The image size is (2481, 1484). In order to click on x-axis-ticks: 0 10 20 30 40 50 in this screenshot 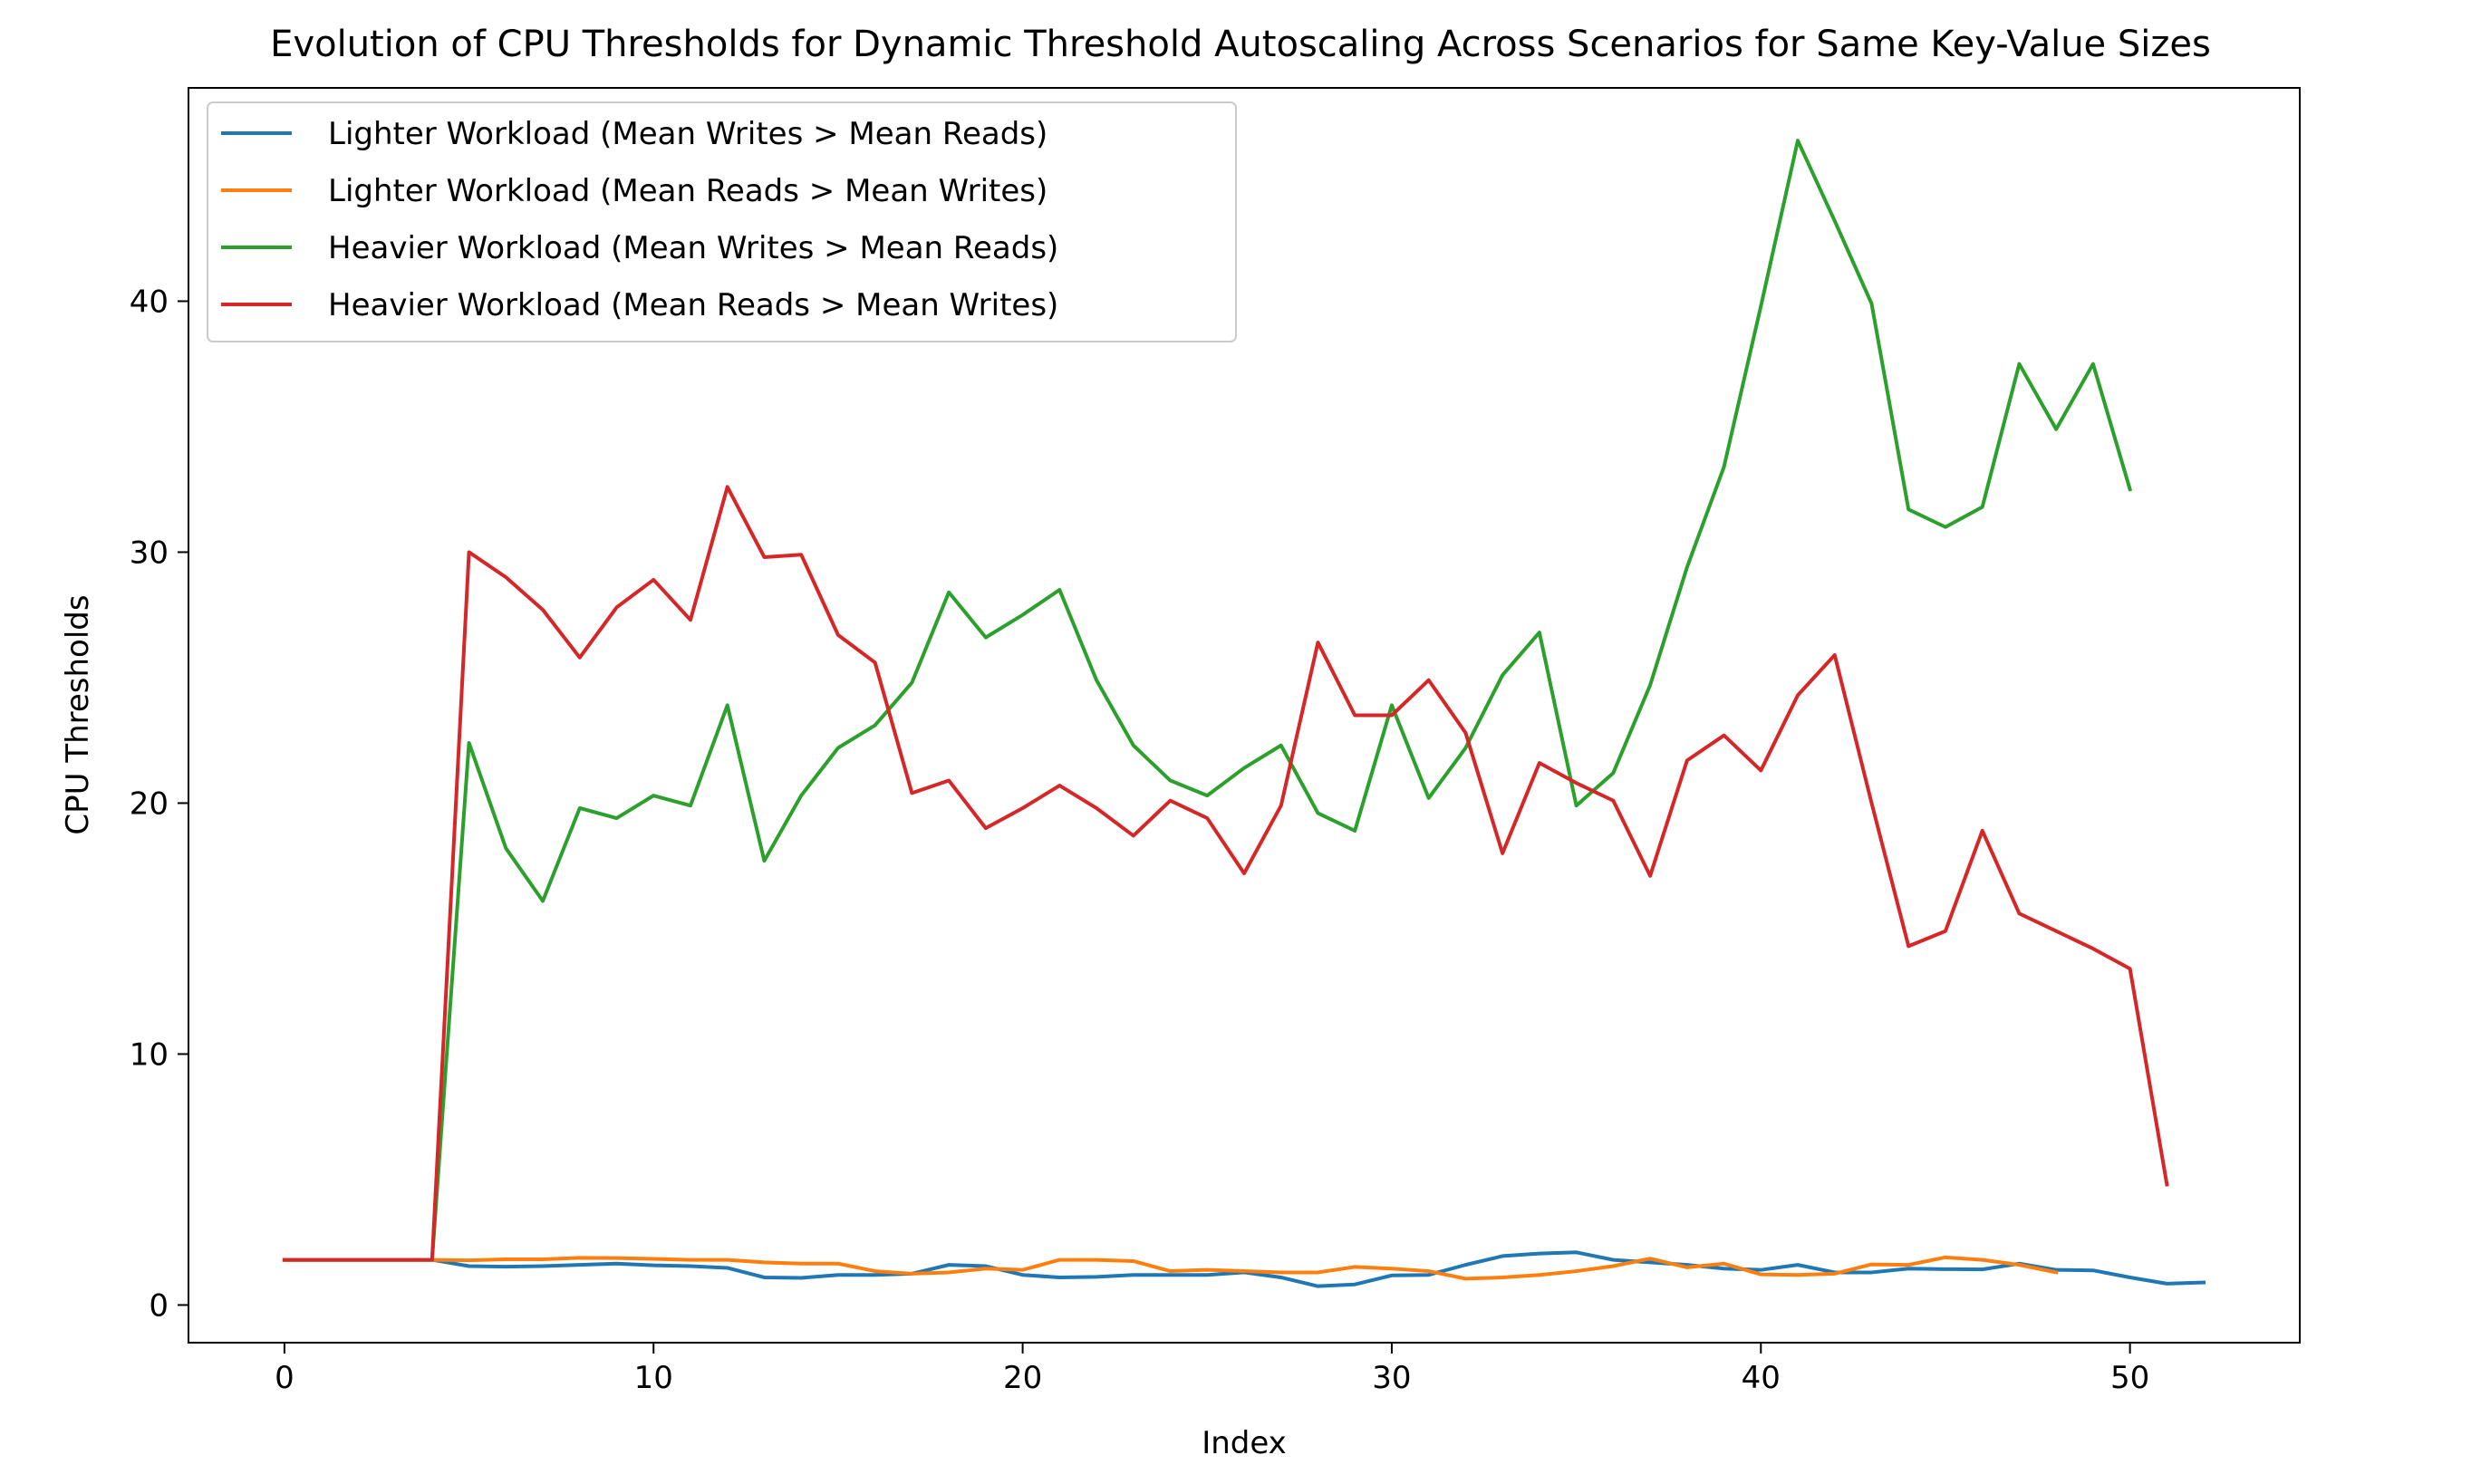, I will do `click(1212, 1369)`.